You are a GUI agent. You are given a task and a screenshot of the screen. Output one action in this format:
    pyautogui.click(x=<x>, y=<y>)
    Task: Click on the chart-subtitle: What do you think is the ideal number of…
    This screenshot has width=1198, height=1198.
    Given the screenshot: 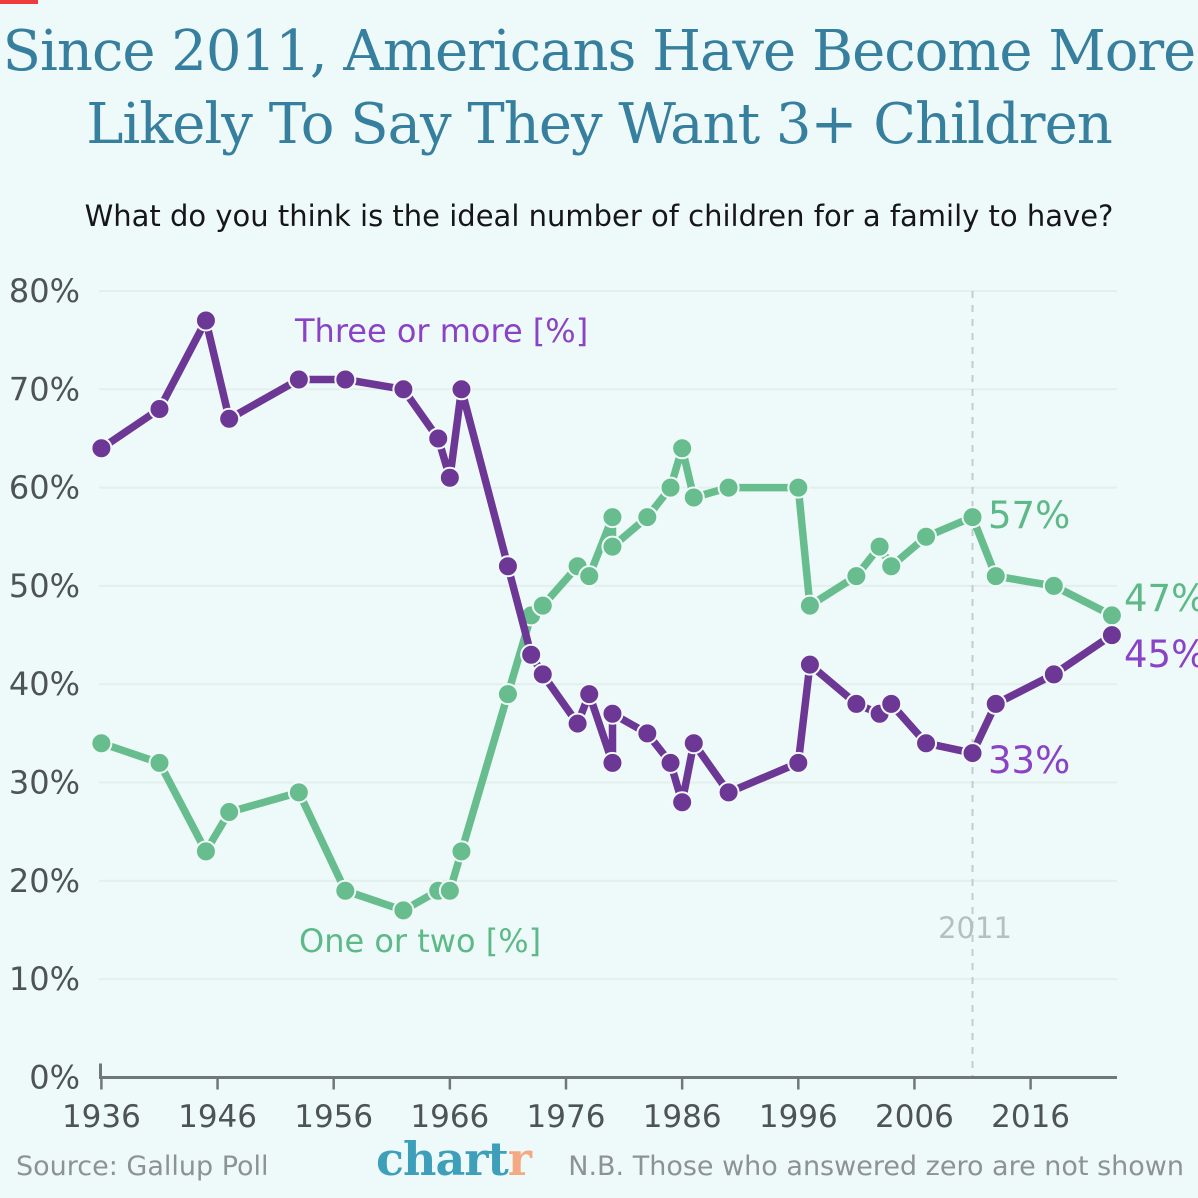 What is the action you would take?
    pyautogui.click(x=599, y=216)
    